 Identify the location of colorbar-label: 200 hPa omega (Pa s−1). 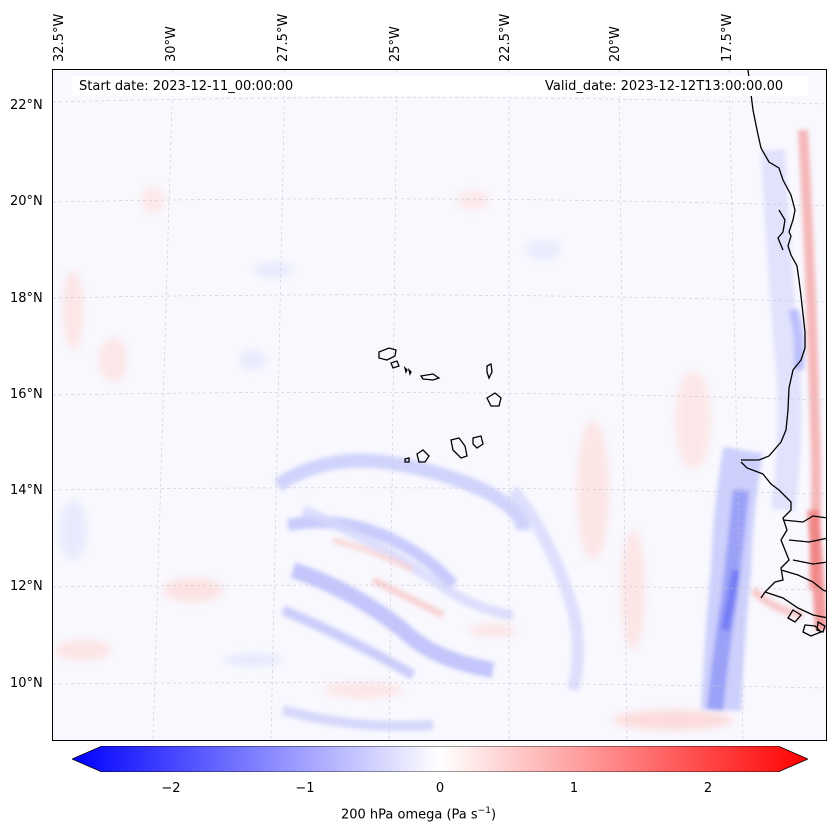
(418, 814).